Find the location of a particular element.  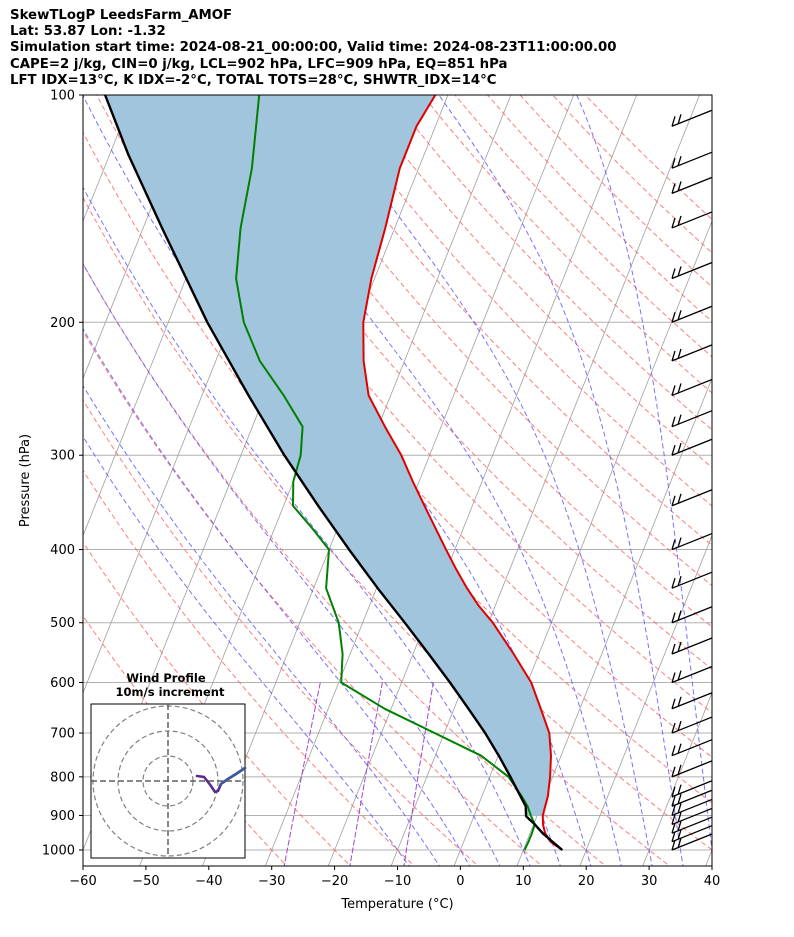

x-tick-label: 40 is located at coordinates (712, 881).